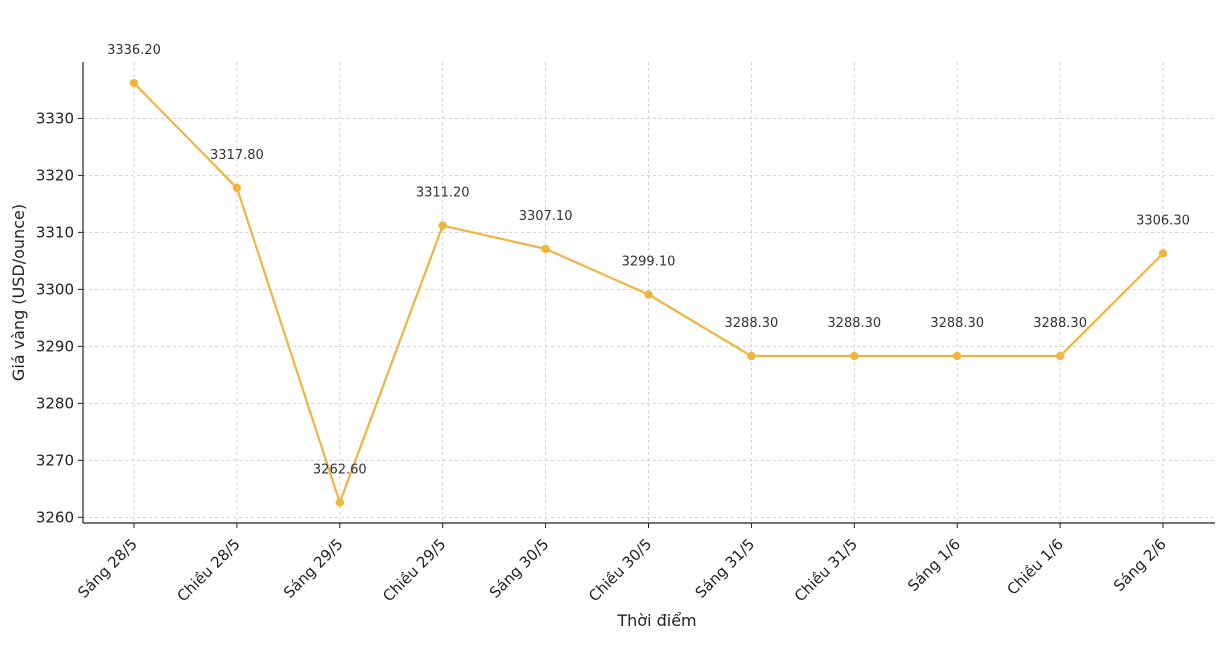  What do you see at coordinates (55, 346) in the screenshot?
I see `y-tick-label: 3290` at bounding box center [55, 346].